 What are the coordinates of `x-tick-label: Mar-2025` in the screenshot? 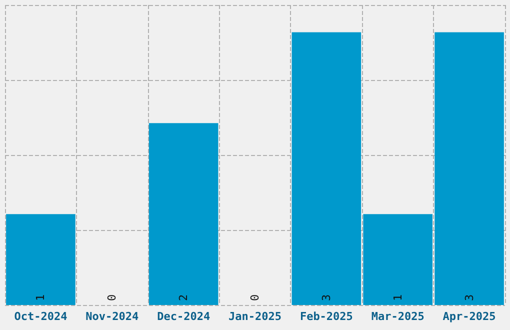 It's located at (397, 316).